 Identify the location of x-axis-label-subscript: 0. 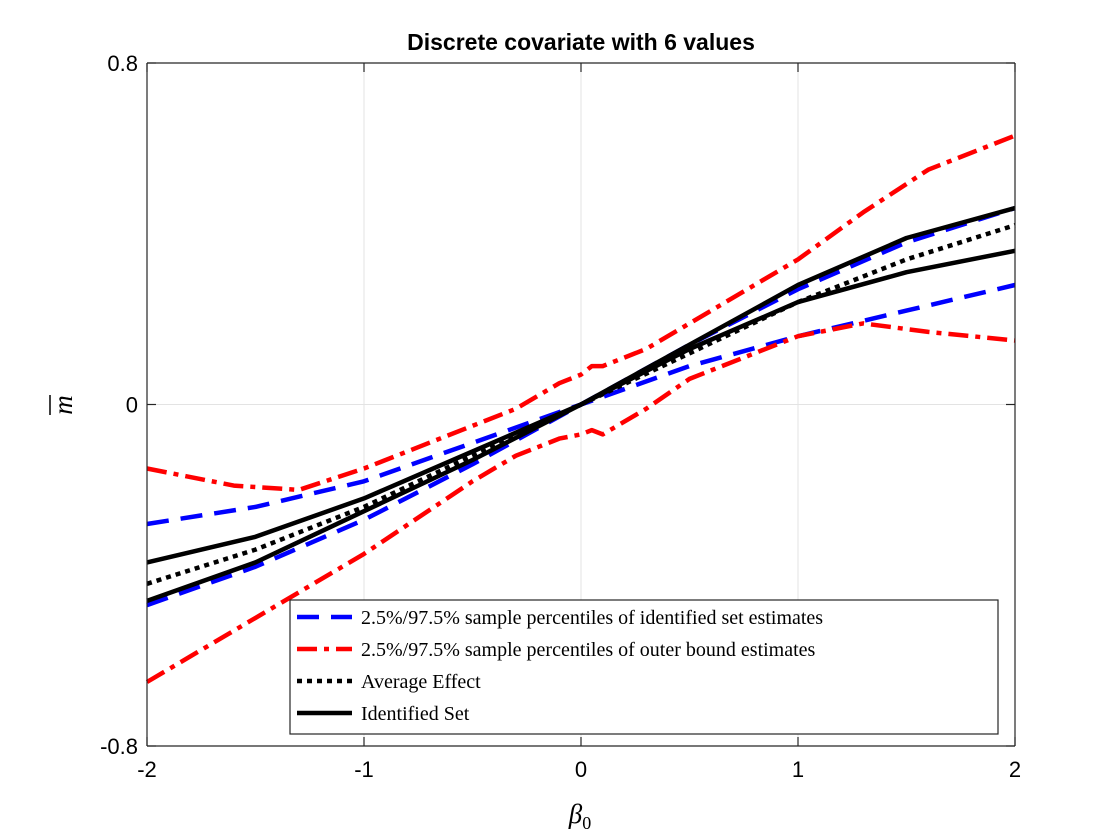
(586, 823).